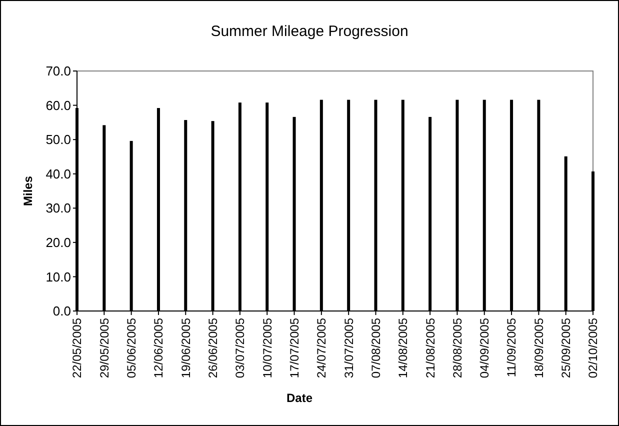  I want to click on x-tick-label: 14/08/2005, so click(403, 348).